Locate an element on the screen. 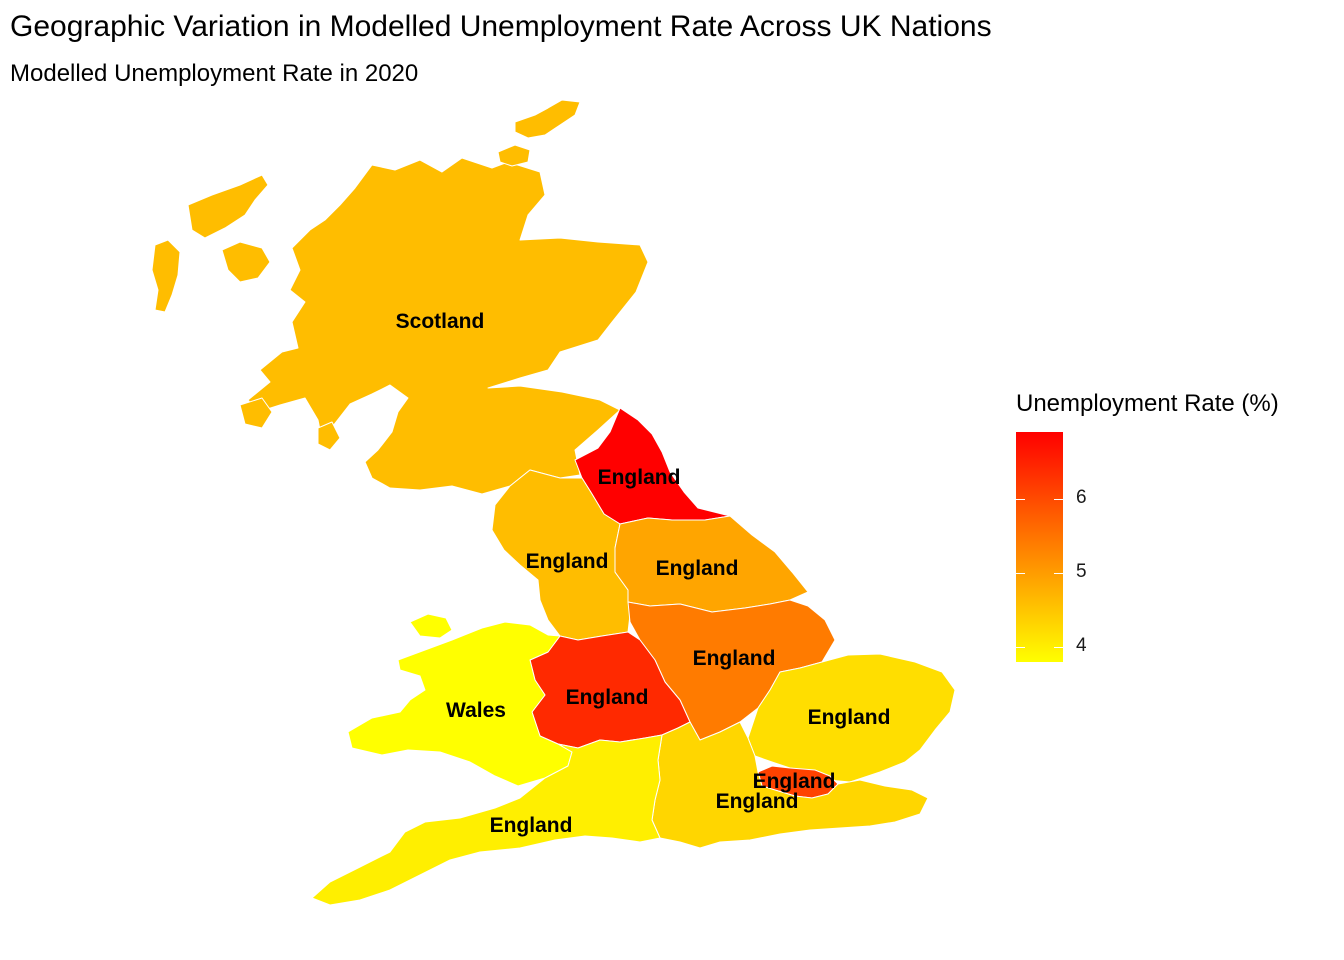  region-label-south-west: England is located at coordinates (531, 825).